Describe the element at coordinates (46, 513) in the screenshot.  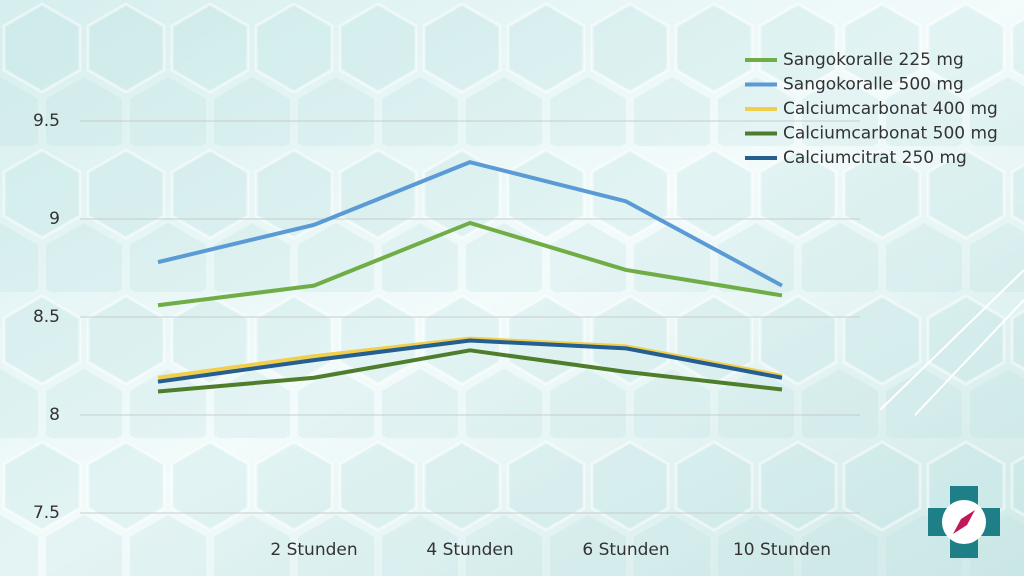
I see `y-tick-label: 7.5` at that location.